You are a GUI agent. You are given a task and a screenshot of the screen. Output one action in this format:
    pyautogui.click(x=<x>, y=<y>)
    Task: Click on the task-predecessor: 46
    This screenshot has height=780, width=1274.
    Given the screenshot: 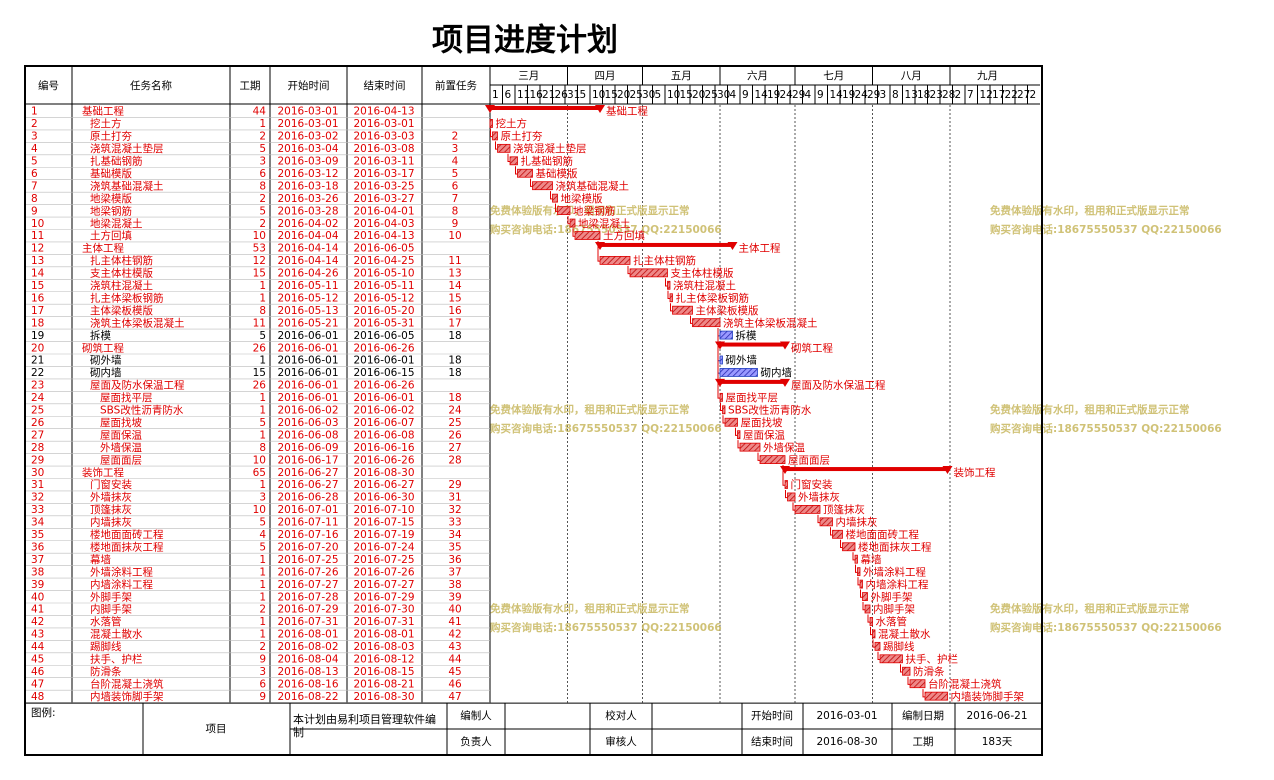 What is the action you would take?
    pyautogui.click(x=455, y=684)
    